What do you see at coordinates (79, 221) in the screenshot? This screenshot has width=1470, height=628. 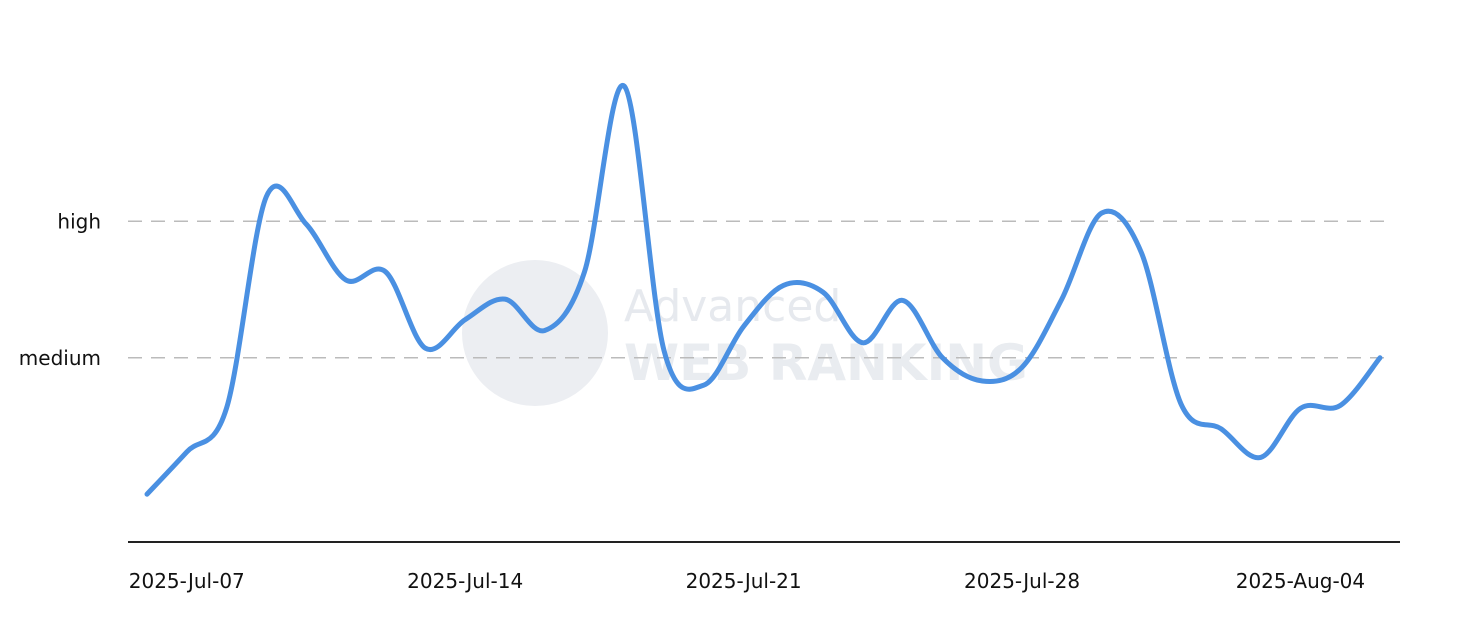 I see `y-tick-label: high` at bounding box center [79, 221].